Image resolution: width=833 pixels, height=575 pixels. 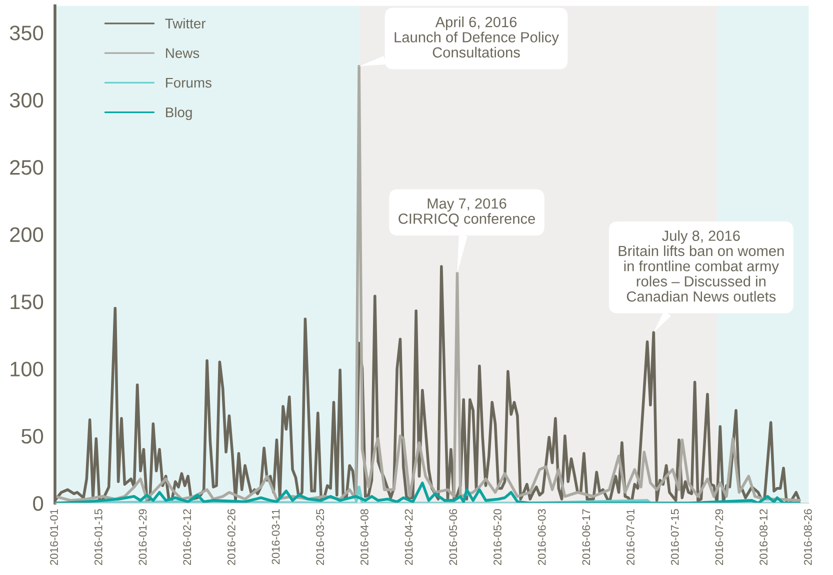 What do you see at coordinates (542, 537) in the screenshot?
I see `x-tick-label: 2016-06-03` at bounding box center [542, 537].